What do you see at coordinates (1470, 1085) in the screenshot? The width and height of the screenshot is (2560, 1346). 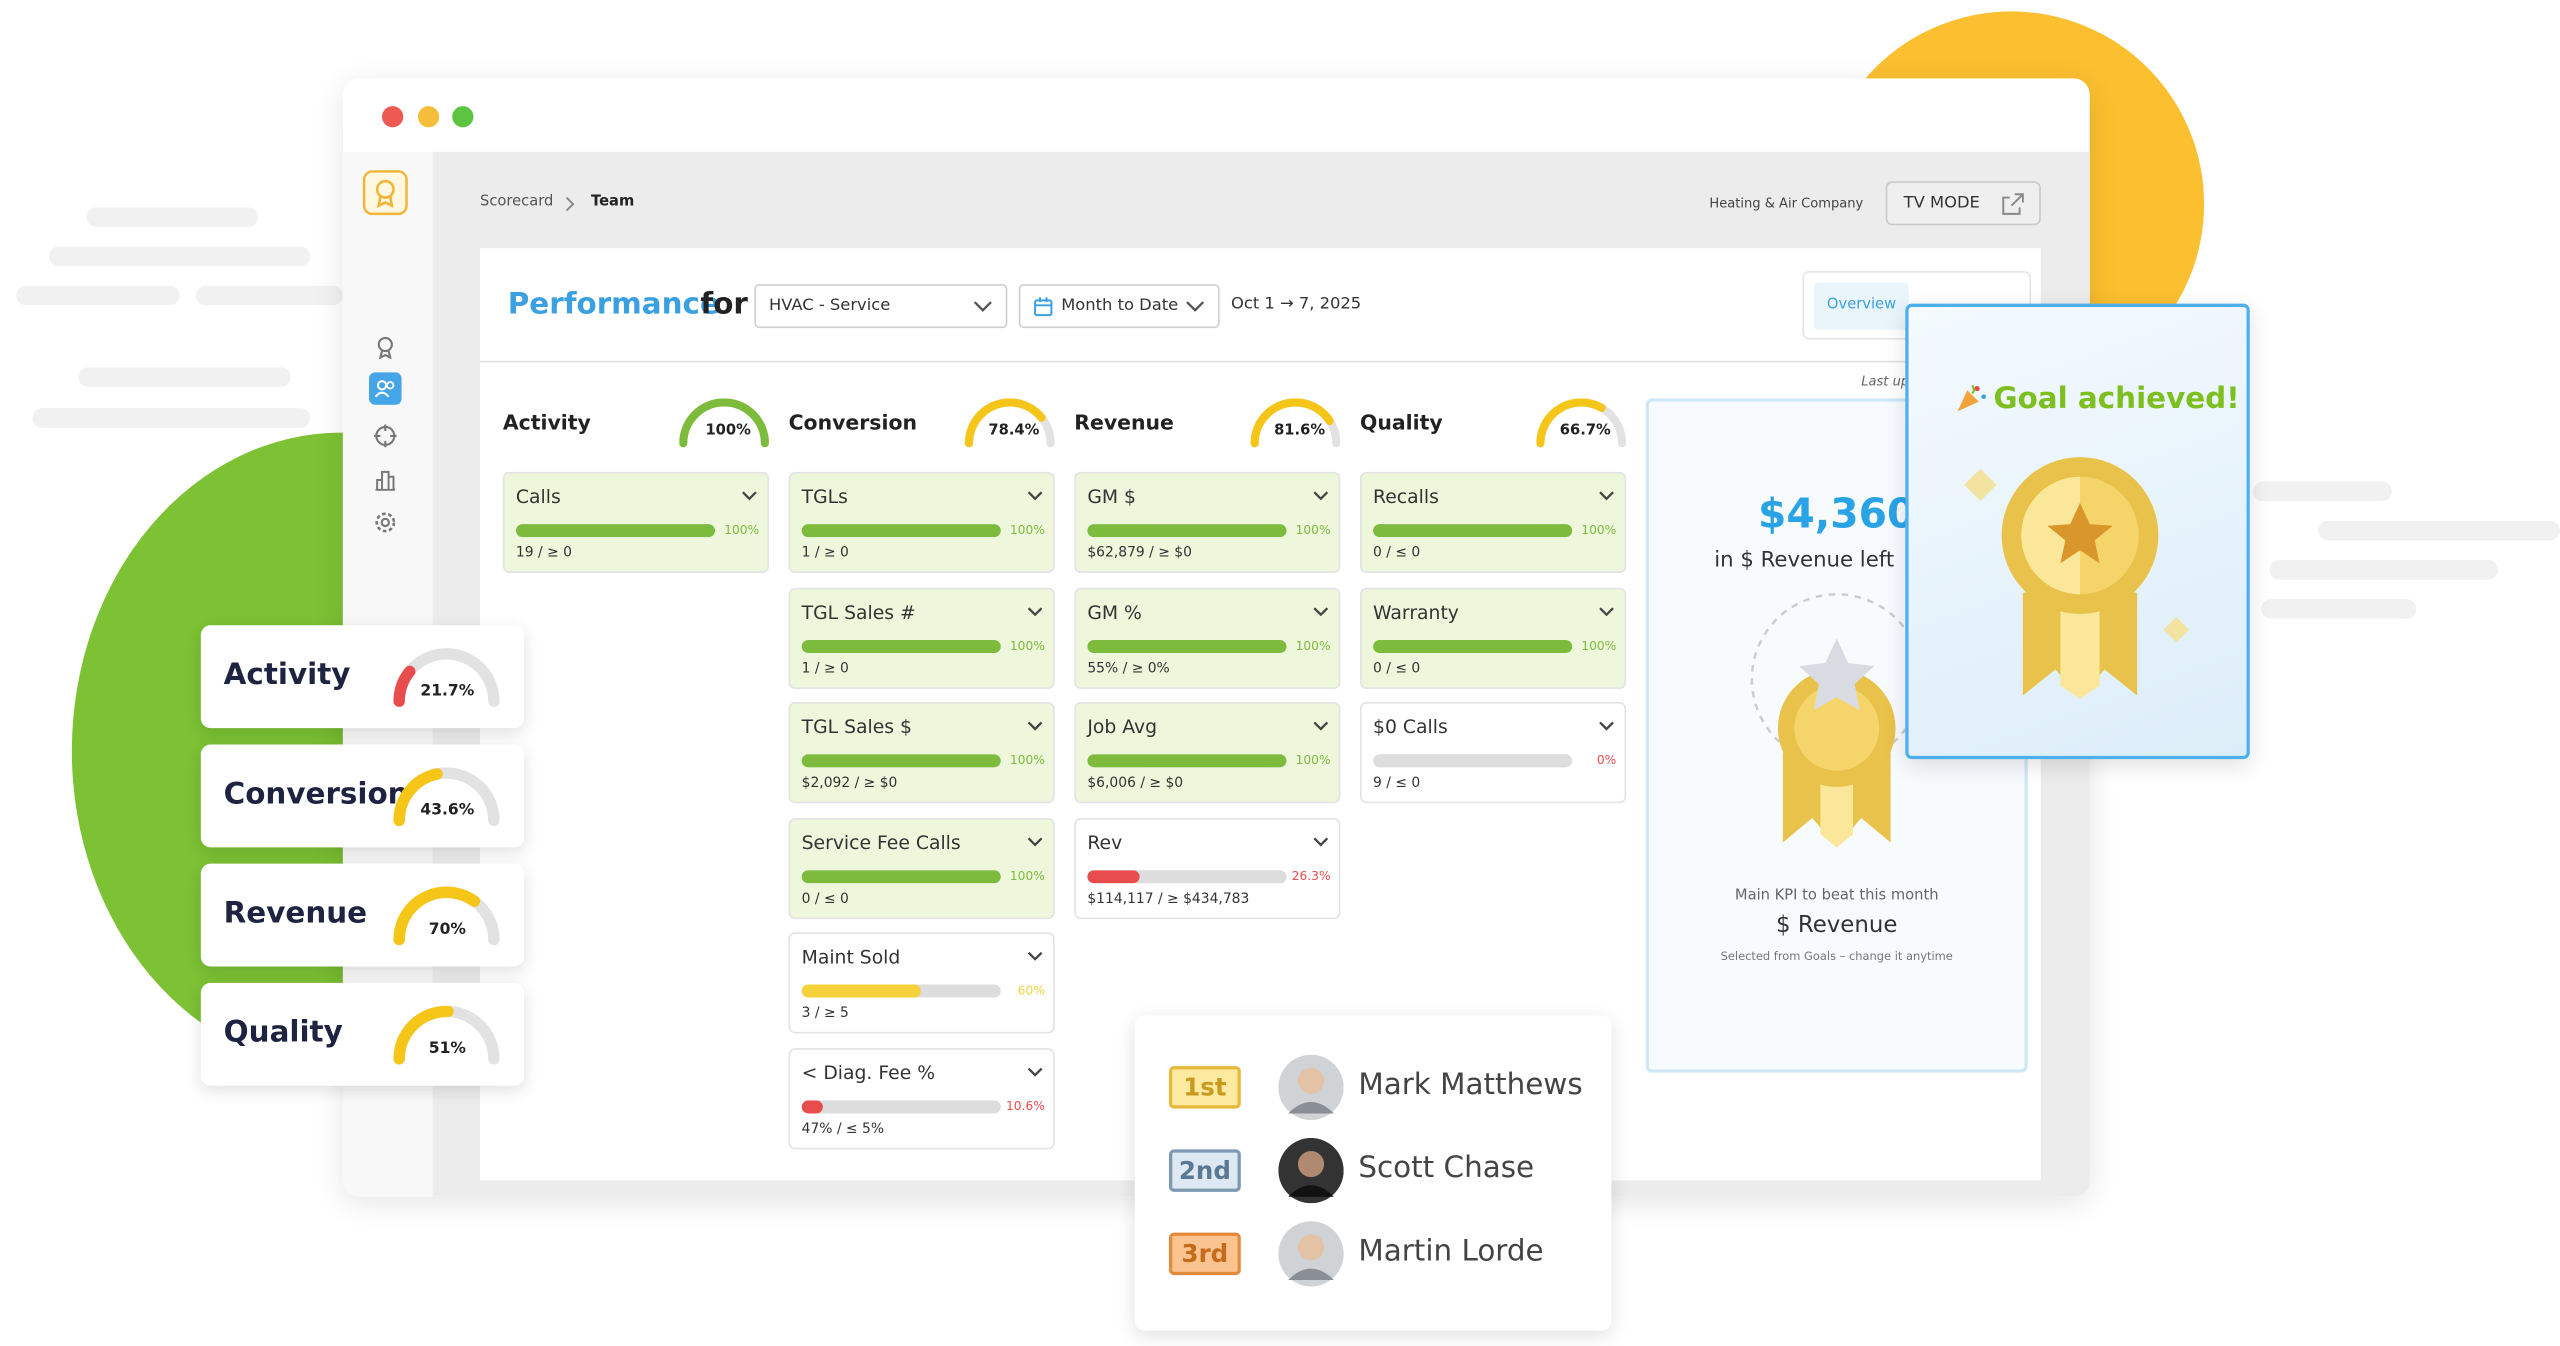 I see `person-name: Mark Matthews` at bounding box center [1470, 1085].